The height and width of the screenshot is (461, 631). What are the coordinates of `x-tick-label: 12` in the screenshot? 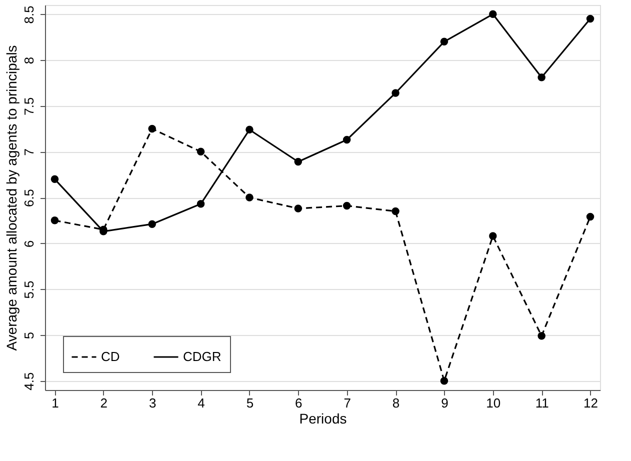 It's located at (591, 403).